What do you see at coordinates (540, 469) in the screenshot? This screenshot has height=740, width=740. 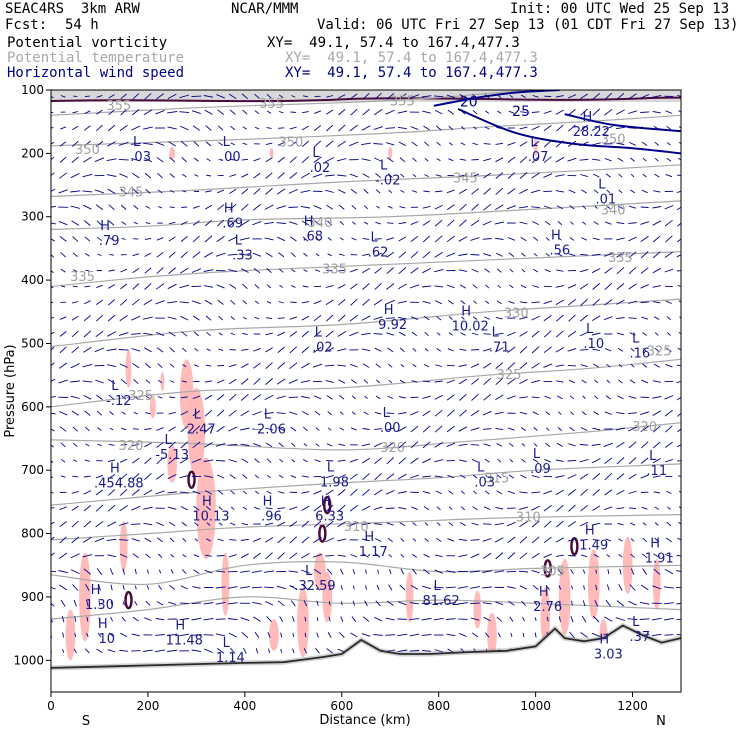 I see `extremum-value: .09` at bounding box center [540, 469].